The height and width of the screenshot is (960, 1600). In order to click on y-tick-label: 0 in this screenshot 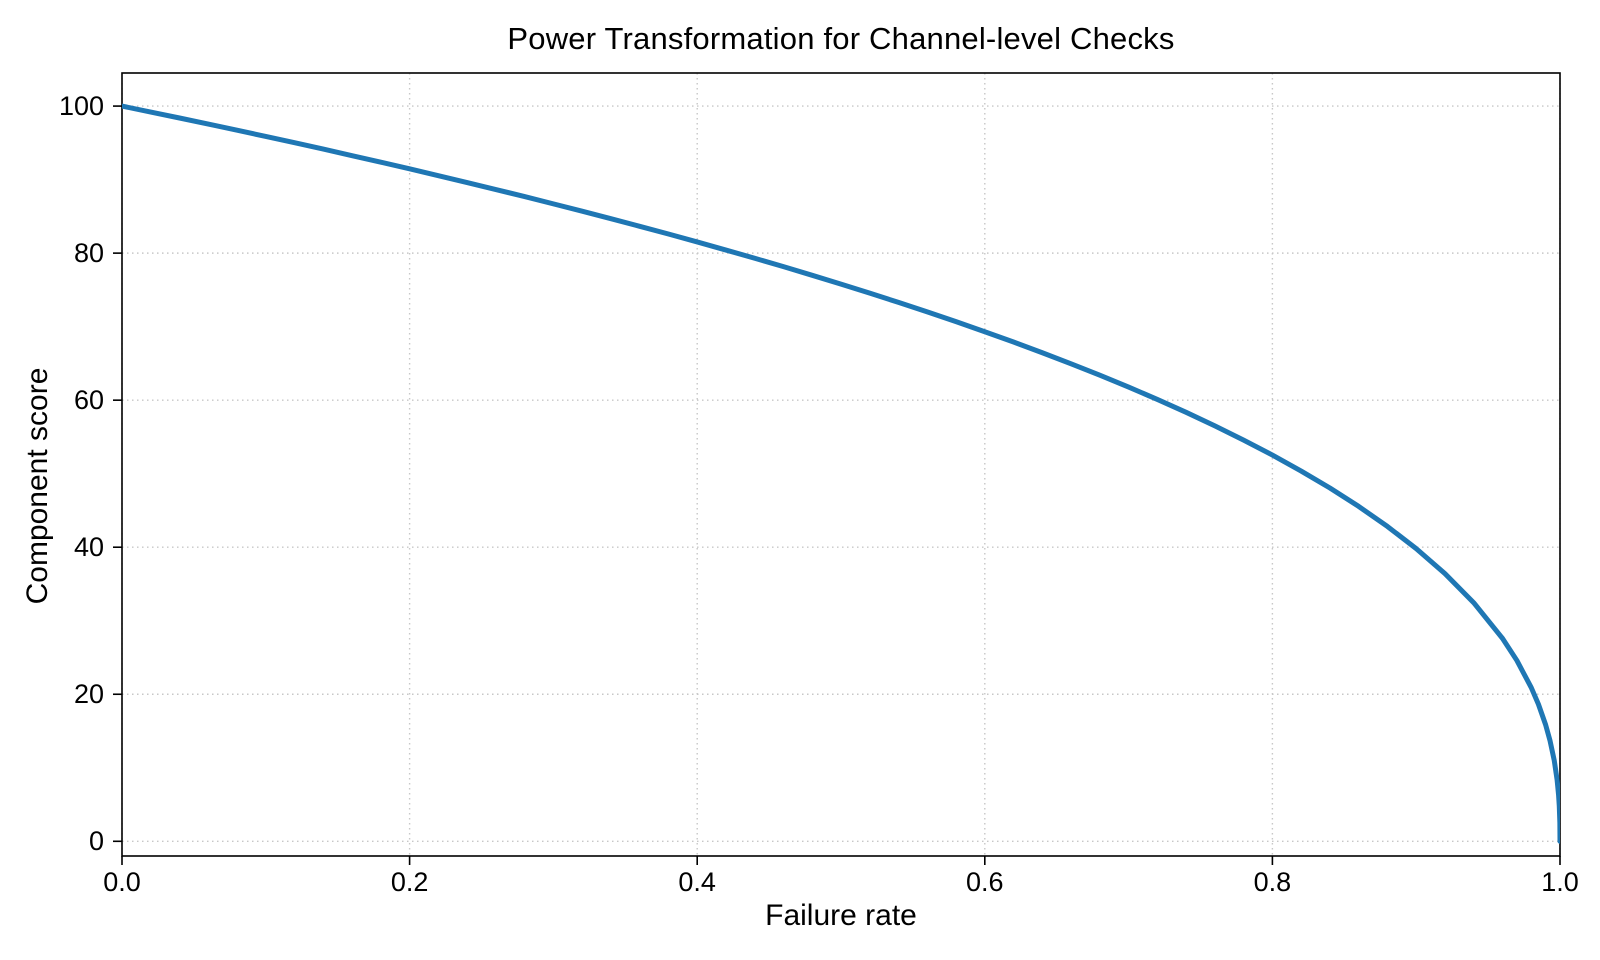, I will do `click(96, 841)`.